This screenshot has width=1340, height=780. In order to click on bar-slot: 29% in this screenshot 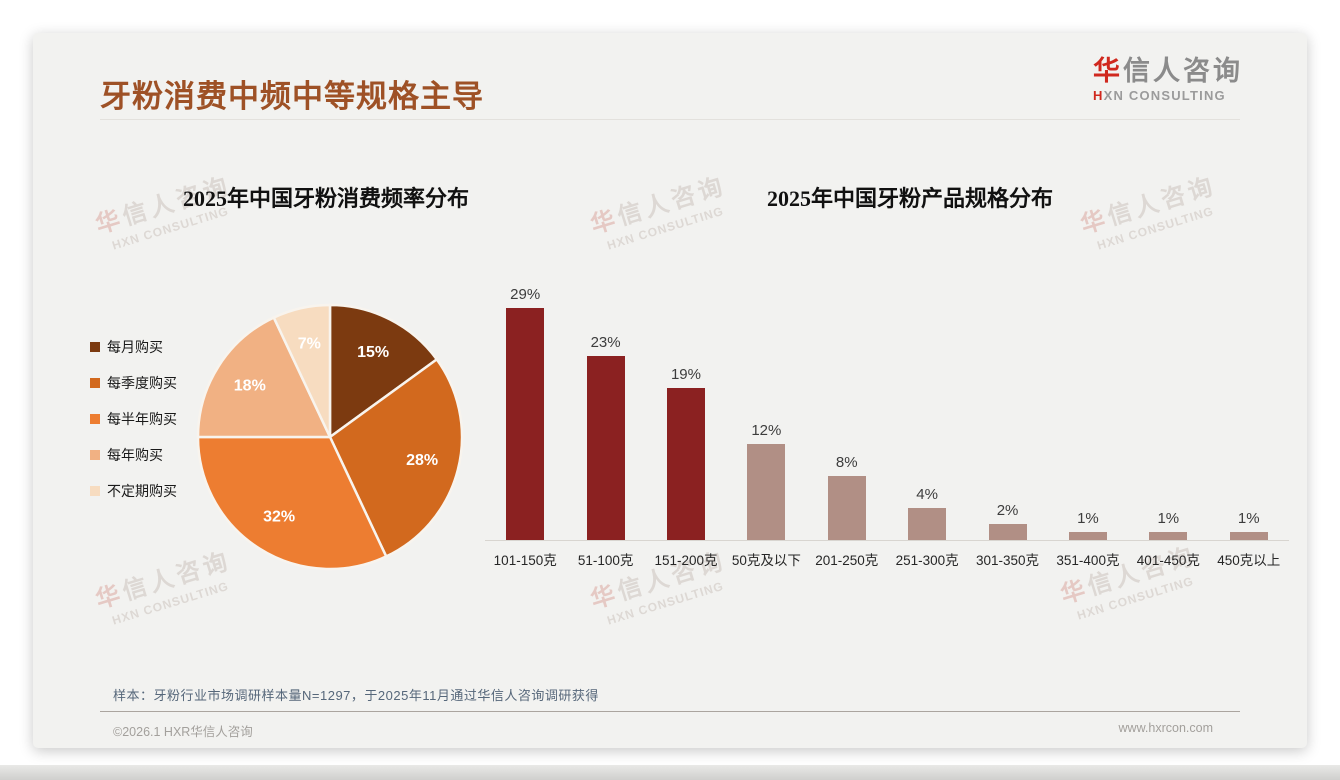, I will do `click(525, 413)`.